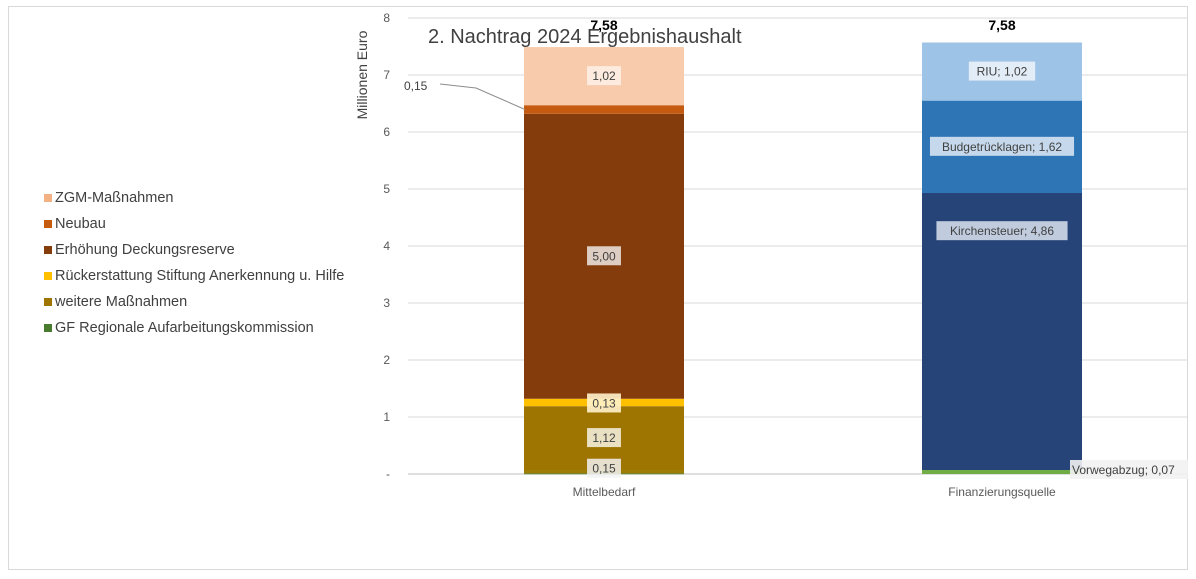 The image size is (1196, 579). Describe the element at coordinates (80, 224) in the screenshot. I see `legend-label: Neubau` at that location.